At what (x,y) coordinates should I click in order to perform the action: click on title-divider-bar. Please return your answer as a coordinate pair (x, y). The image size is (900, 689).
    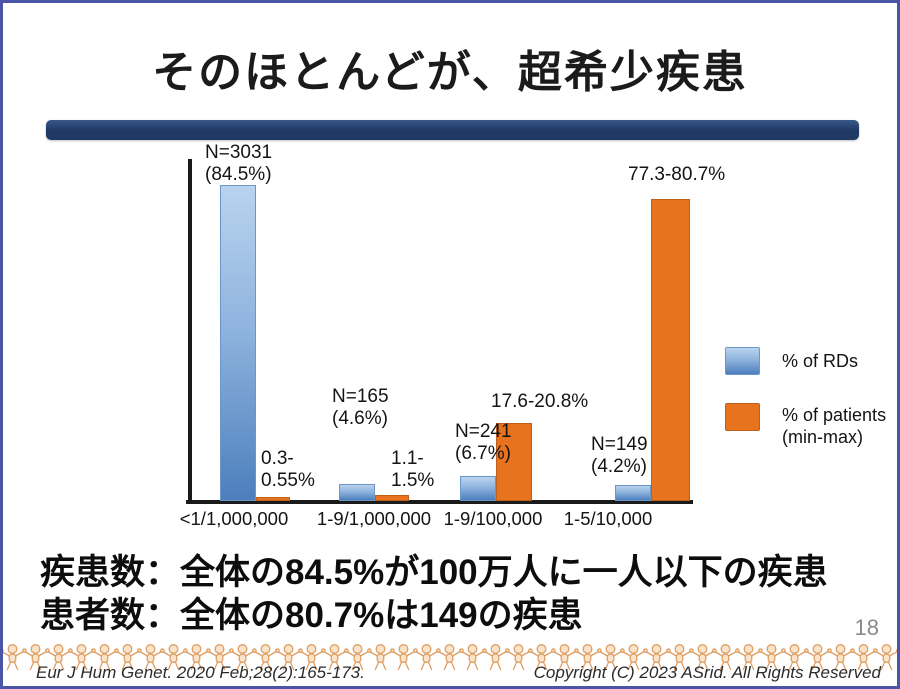
    Looking at the image, I should click on (452, 130).